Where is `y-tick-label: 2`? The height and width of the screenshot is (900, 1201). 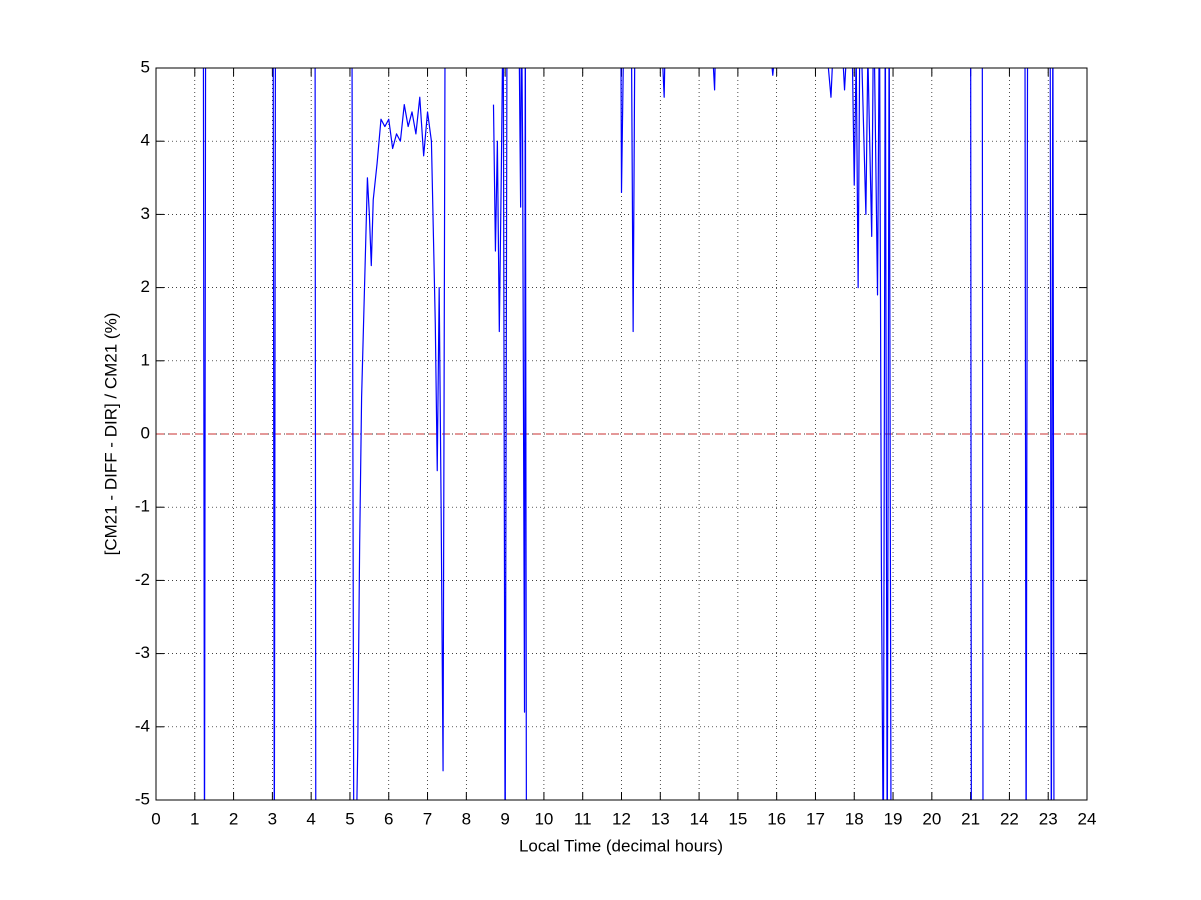 y-tick-label: 2 is located at coordinates (145, 286).